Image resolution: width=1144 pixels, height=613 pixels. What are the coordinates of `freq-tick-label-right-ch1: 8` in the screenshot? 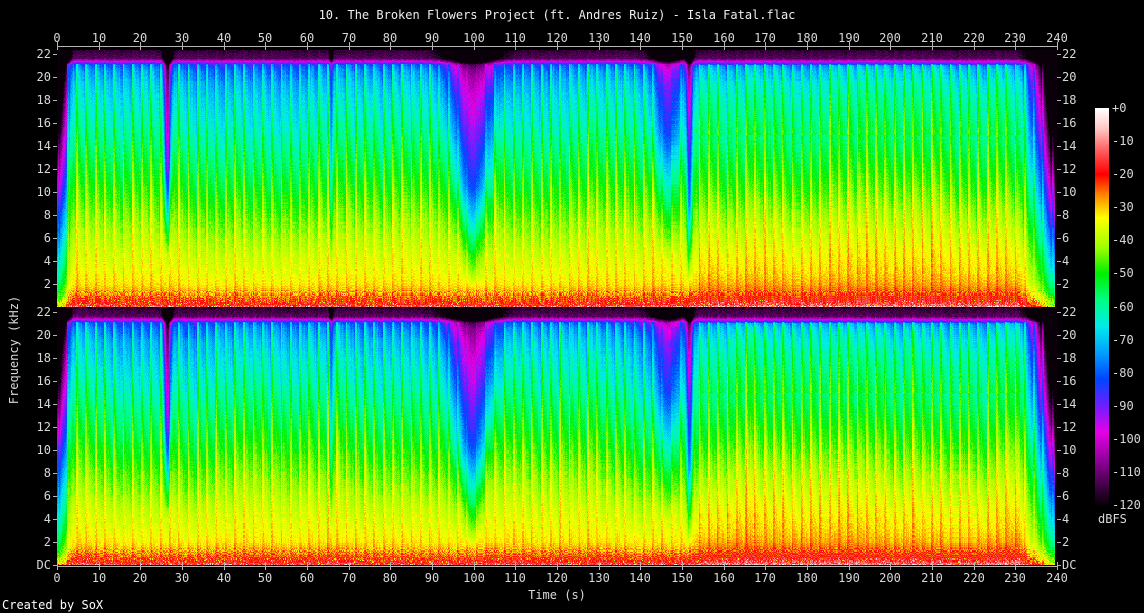 It's located at (1066, 215).